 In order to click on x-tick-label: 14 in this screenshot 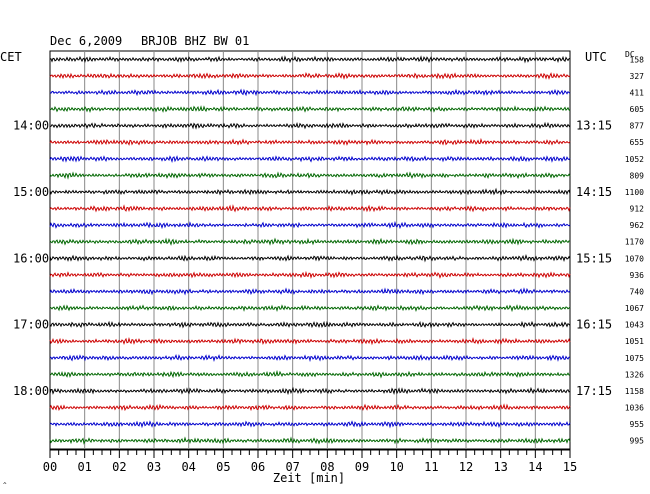, I will do `click(535, 467)`.